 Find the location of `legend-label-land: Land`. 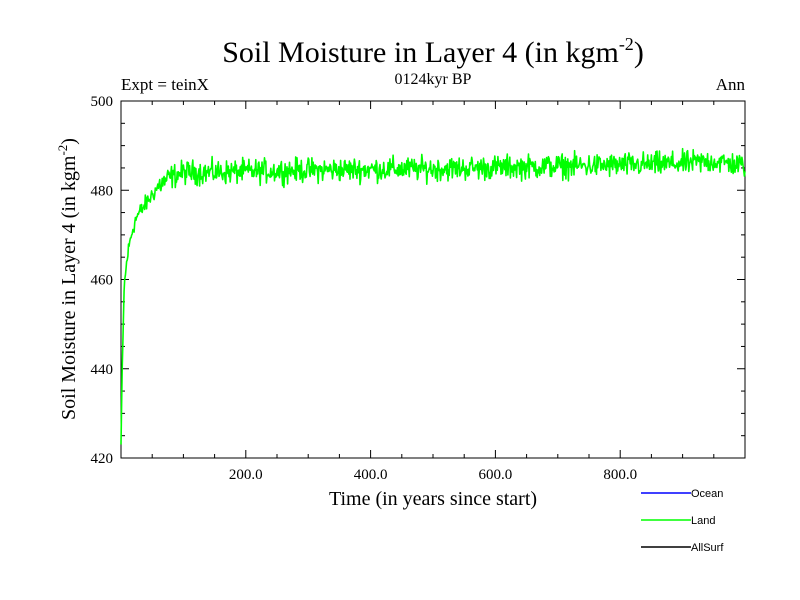

legend-label-land: Land is located at coordinates (703, 521).